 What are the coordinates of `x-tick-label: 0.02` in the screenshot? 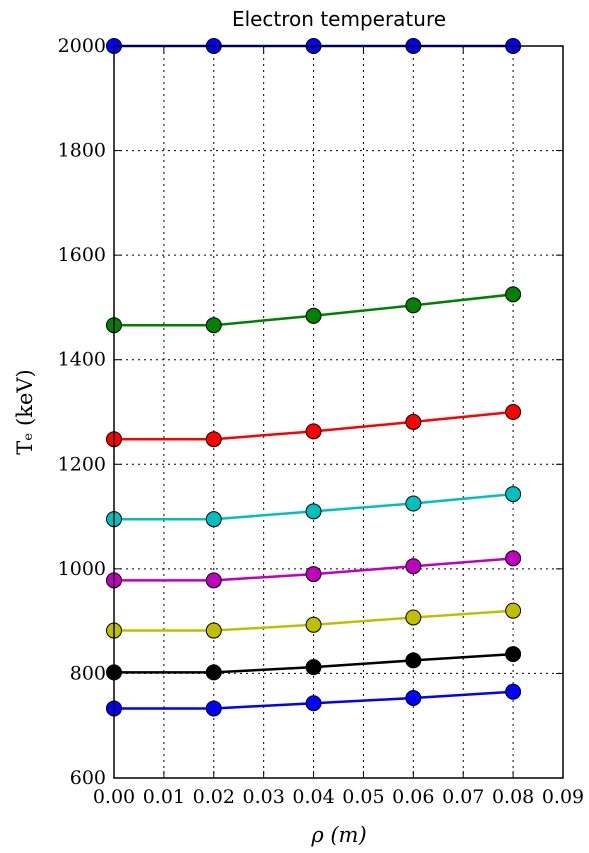 It's located at (214, 797).